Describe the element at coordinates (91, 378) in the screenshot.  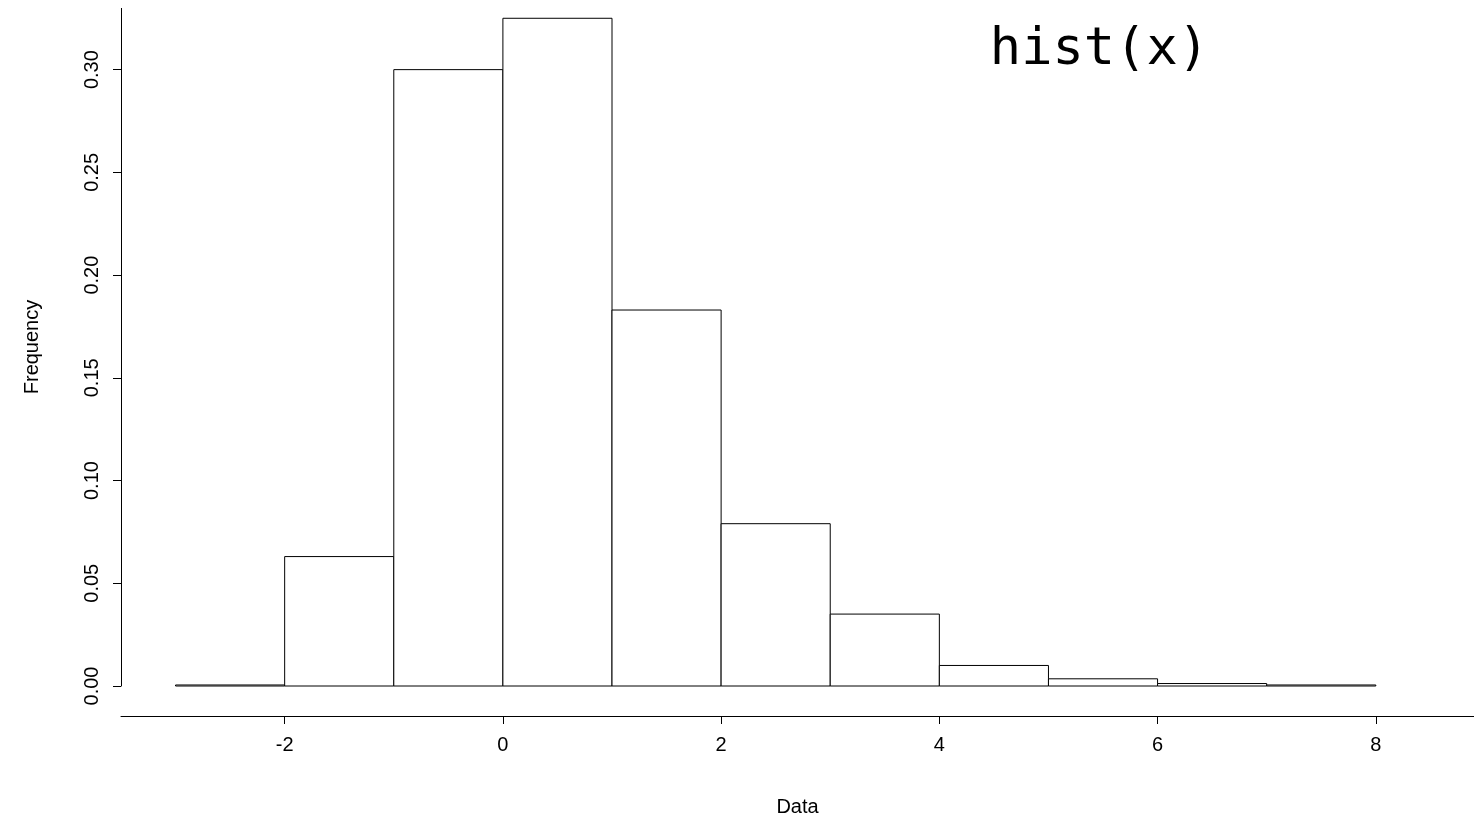
I see `y-tick-label: 0.15` at that location.